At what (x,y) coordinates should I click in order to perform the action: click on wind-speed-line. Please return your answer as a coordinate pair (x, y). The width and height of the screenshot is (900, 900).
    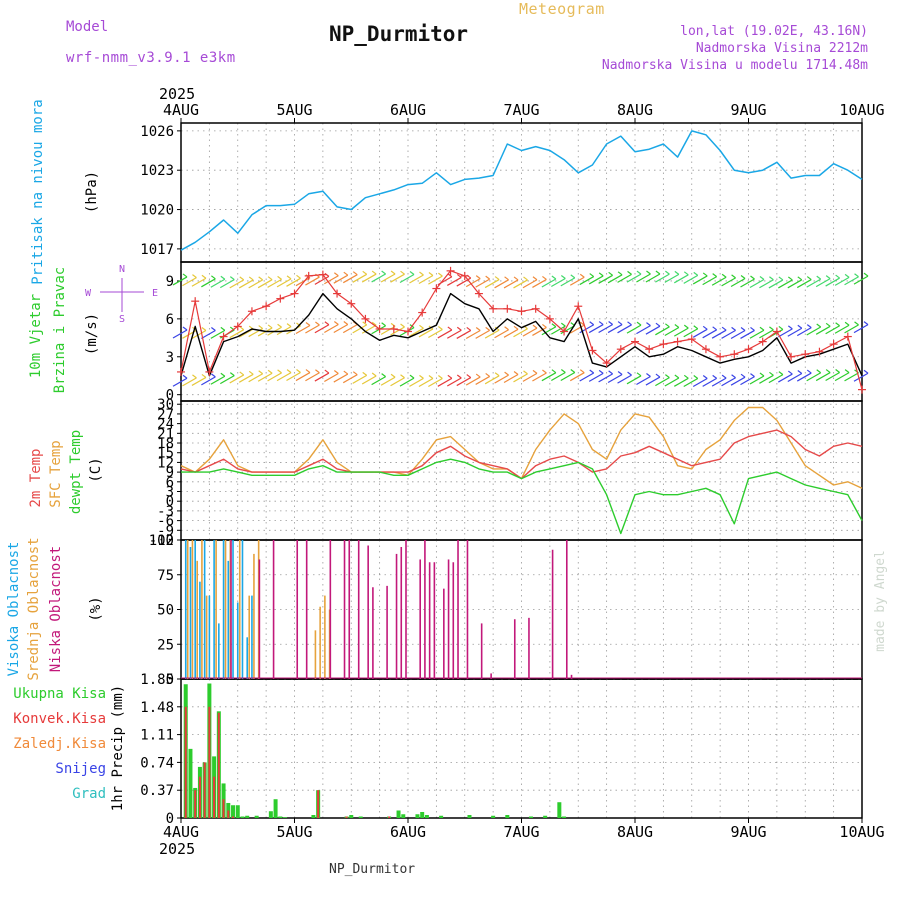
    Looking at the image, I should click on (521, 334).